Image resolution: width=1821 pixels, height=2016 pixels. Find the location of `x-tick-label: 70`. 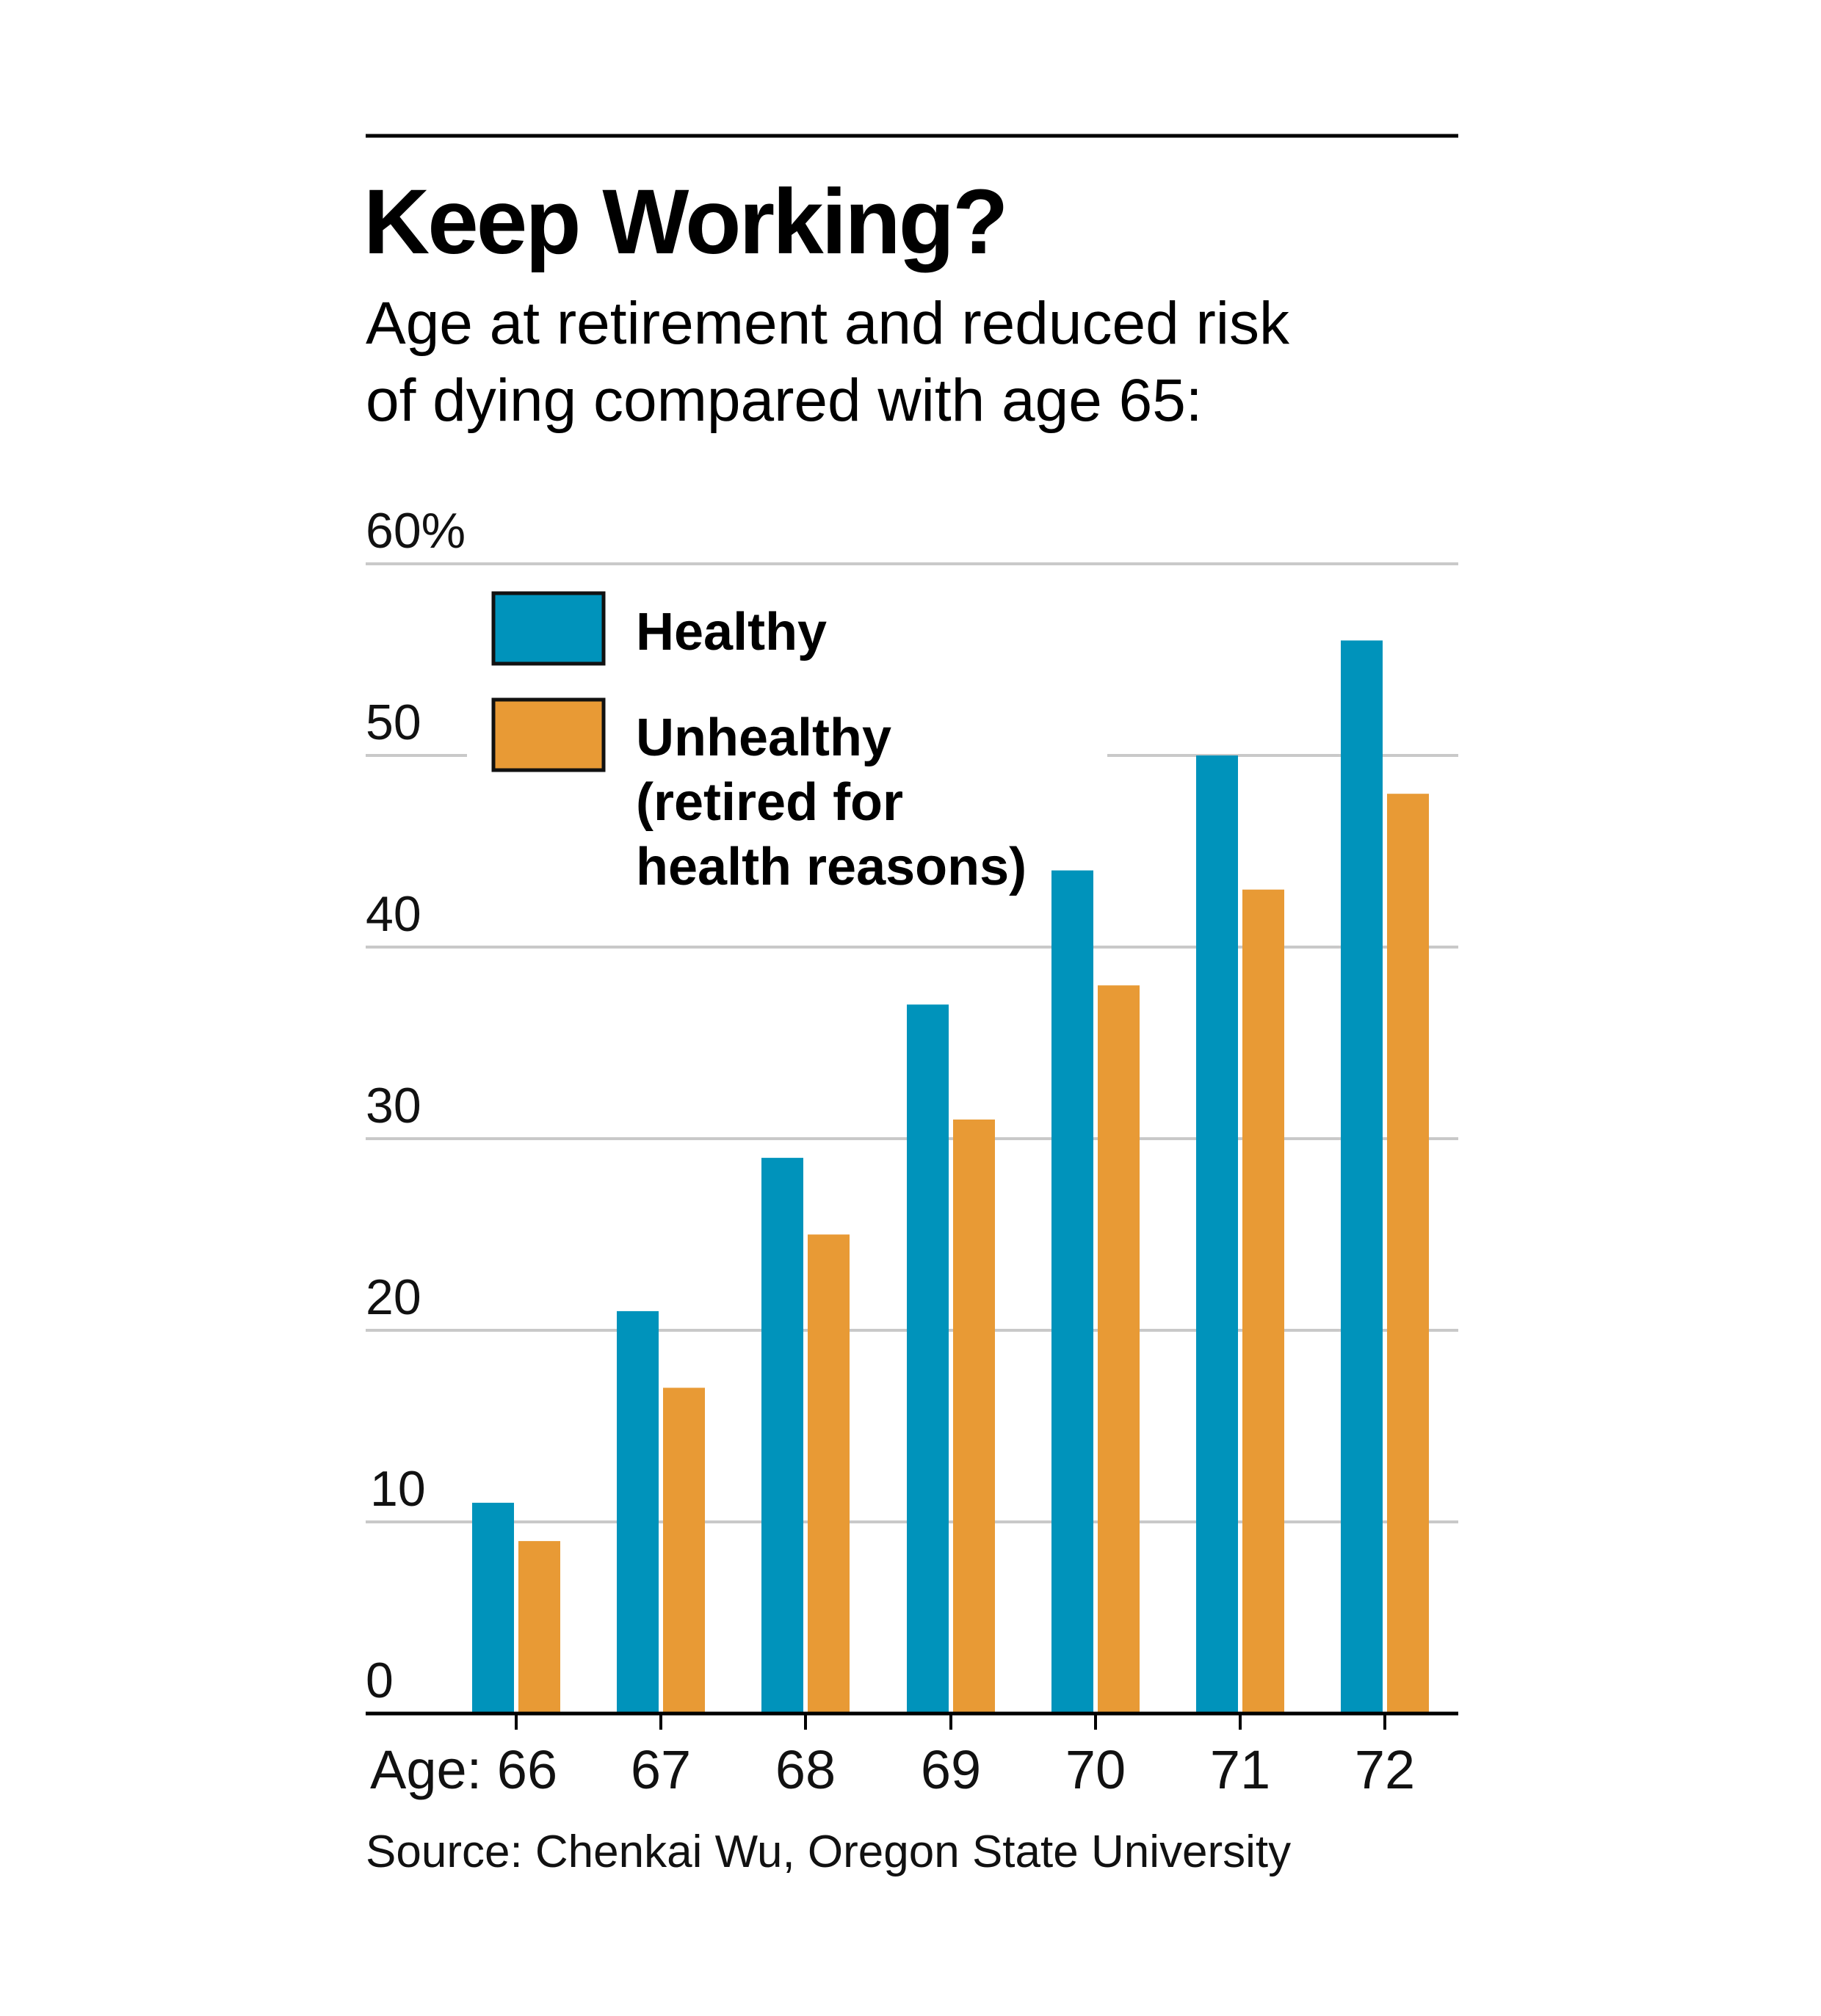

x-tick-label: 70 is located at coordinates (1095, 1769).